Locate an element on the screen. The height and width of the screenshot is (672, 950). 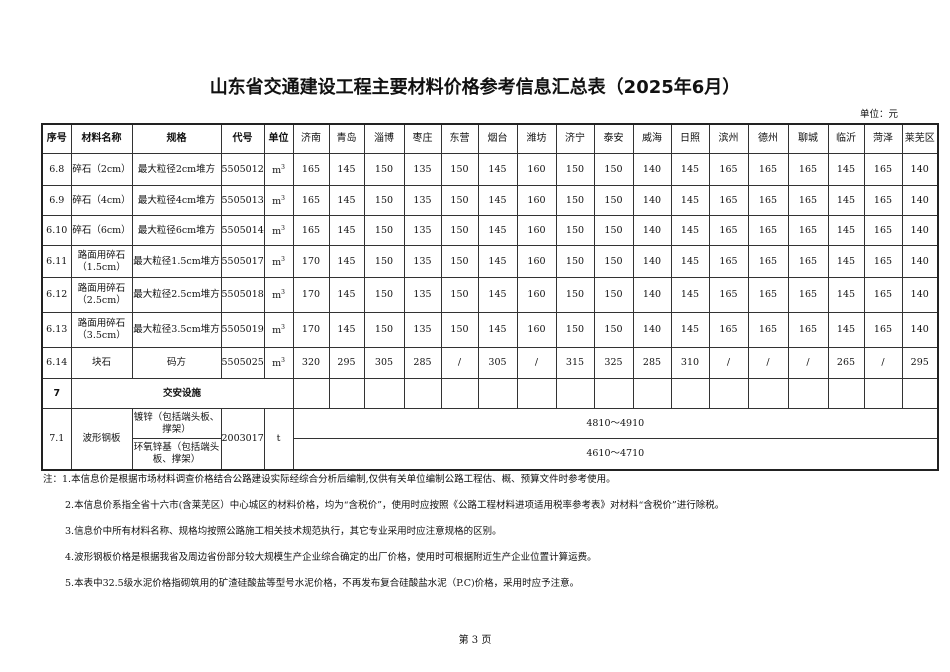
price-cell: / is located at coordinates (459, 363).